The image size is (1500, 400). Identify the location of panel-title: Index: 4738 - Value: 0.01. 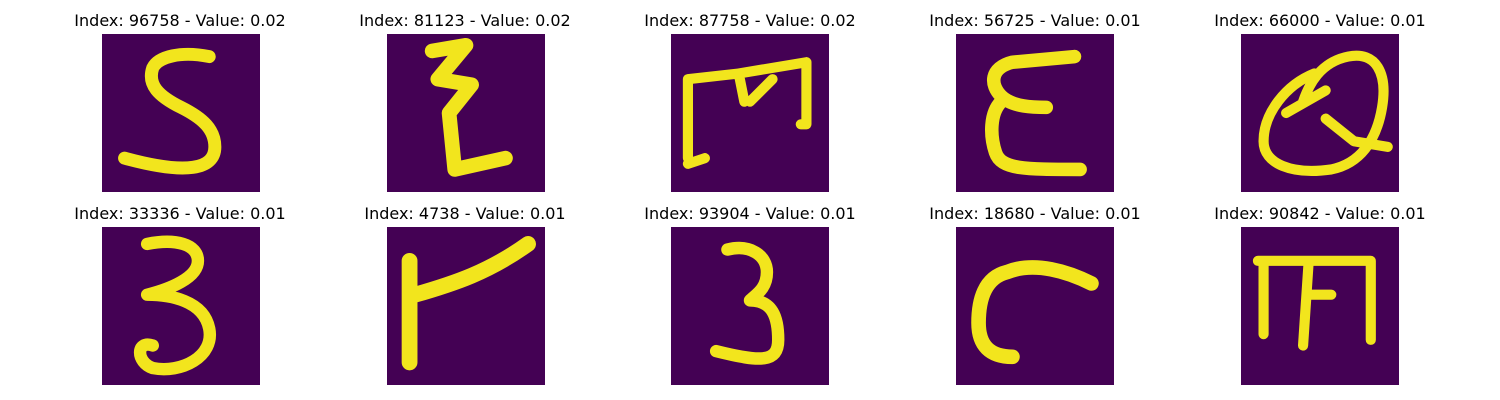
(465, 213).